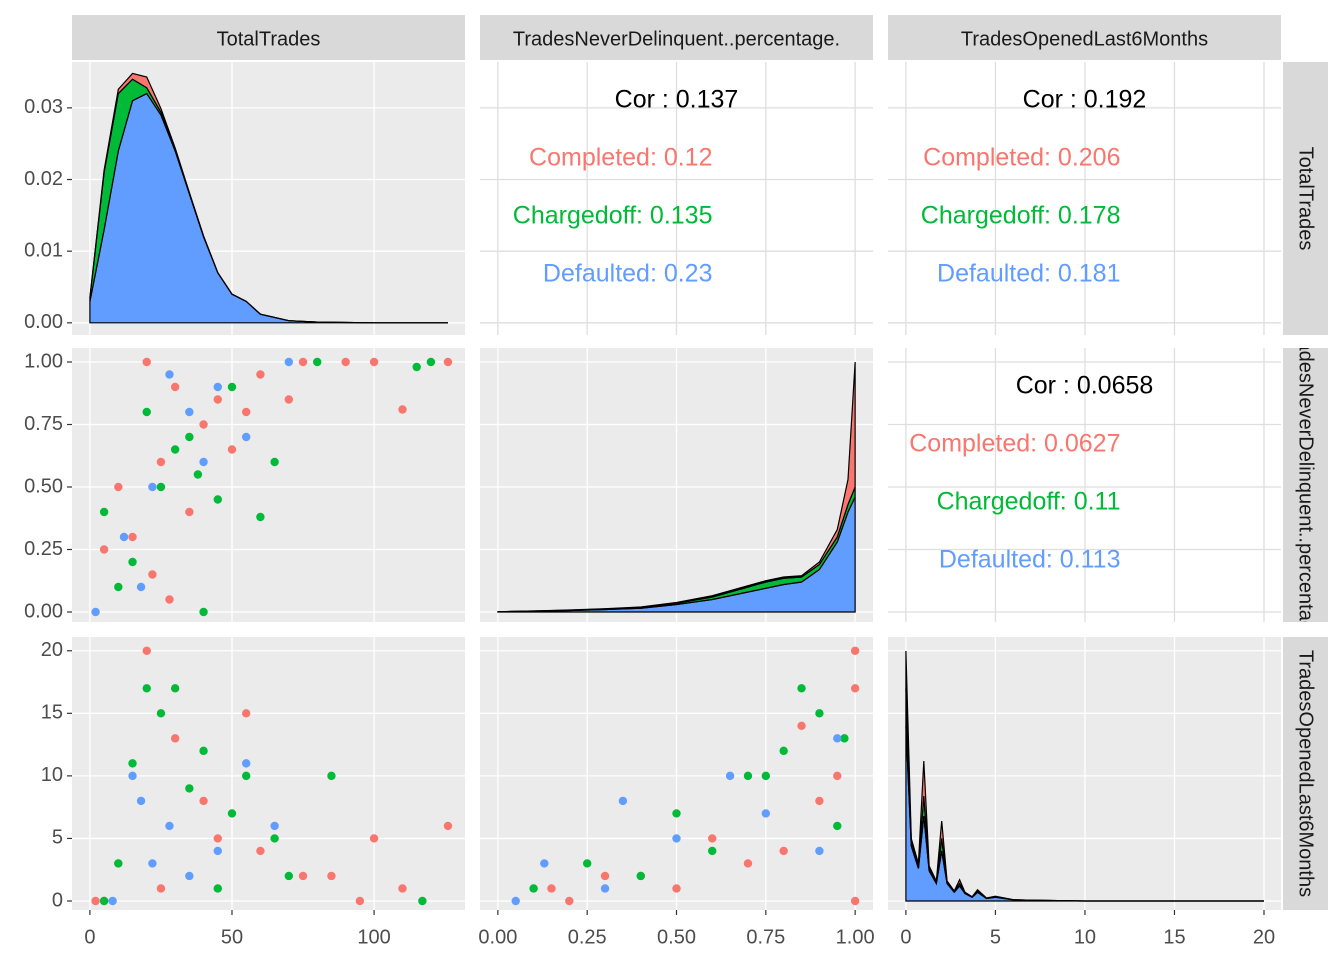  What do you see at coordinates (1085, 100) in the screenshot?
I see `correlation-label: Cor : 0.192` at bounding box center [1085, 100].